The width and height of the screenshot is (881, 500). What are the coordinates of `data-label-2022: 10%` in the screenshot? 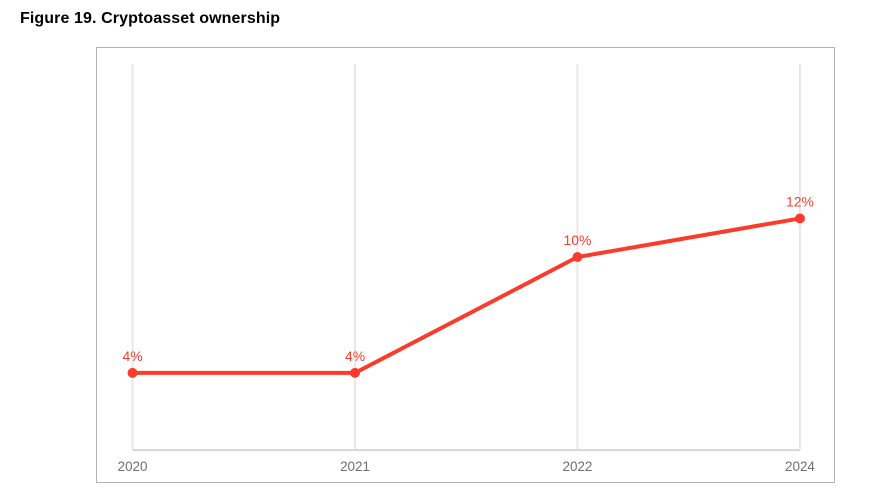 It's located at (578, 240).